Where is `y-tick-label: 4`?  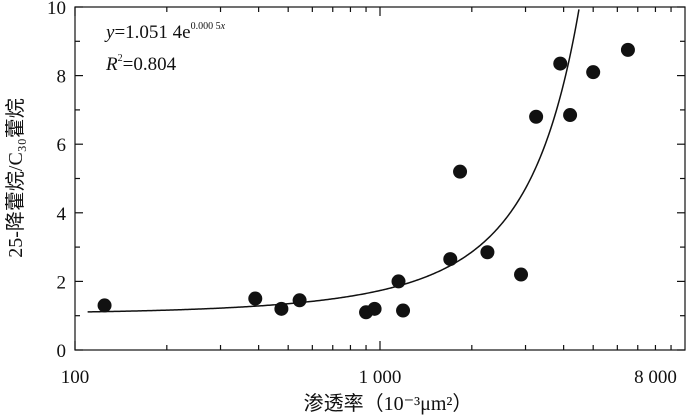
y-tick-label: 4 is located at coordinates (62, 214).